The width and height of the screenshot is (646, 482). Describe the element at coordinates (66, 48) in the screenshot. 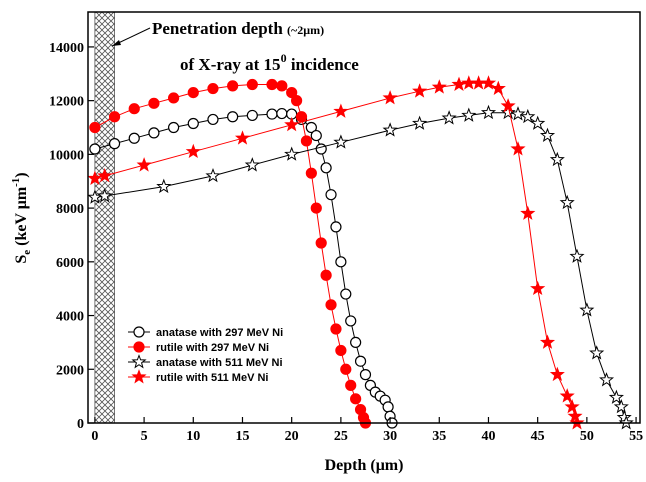

I see `y-tick-label: 14000` at that location.